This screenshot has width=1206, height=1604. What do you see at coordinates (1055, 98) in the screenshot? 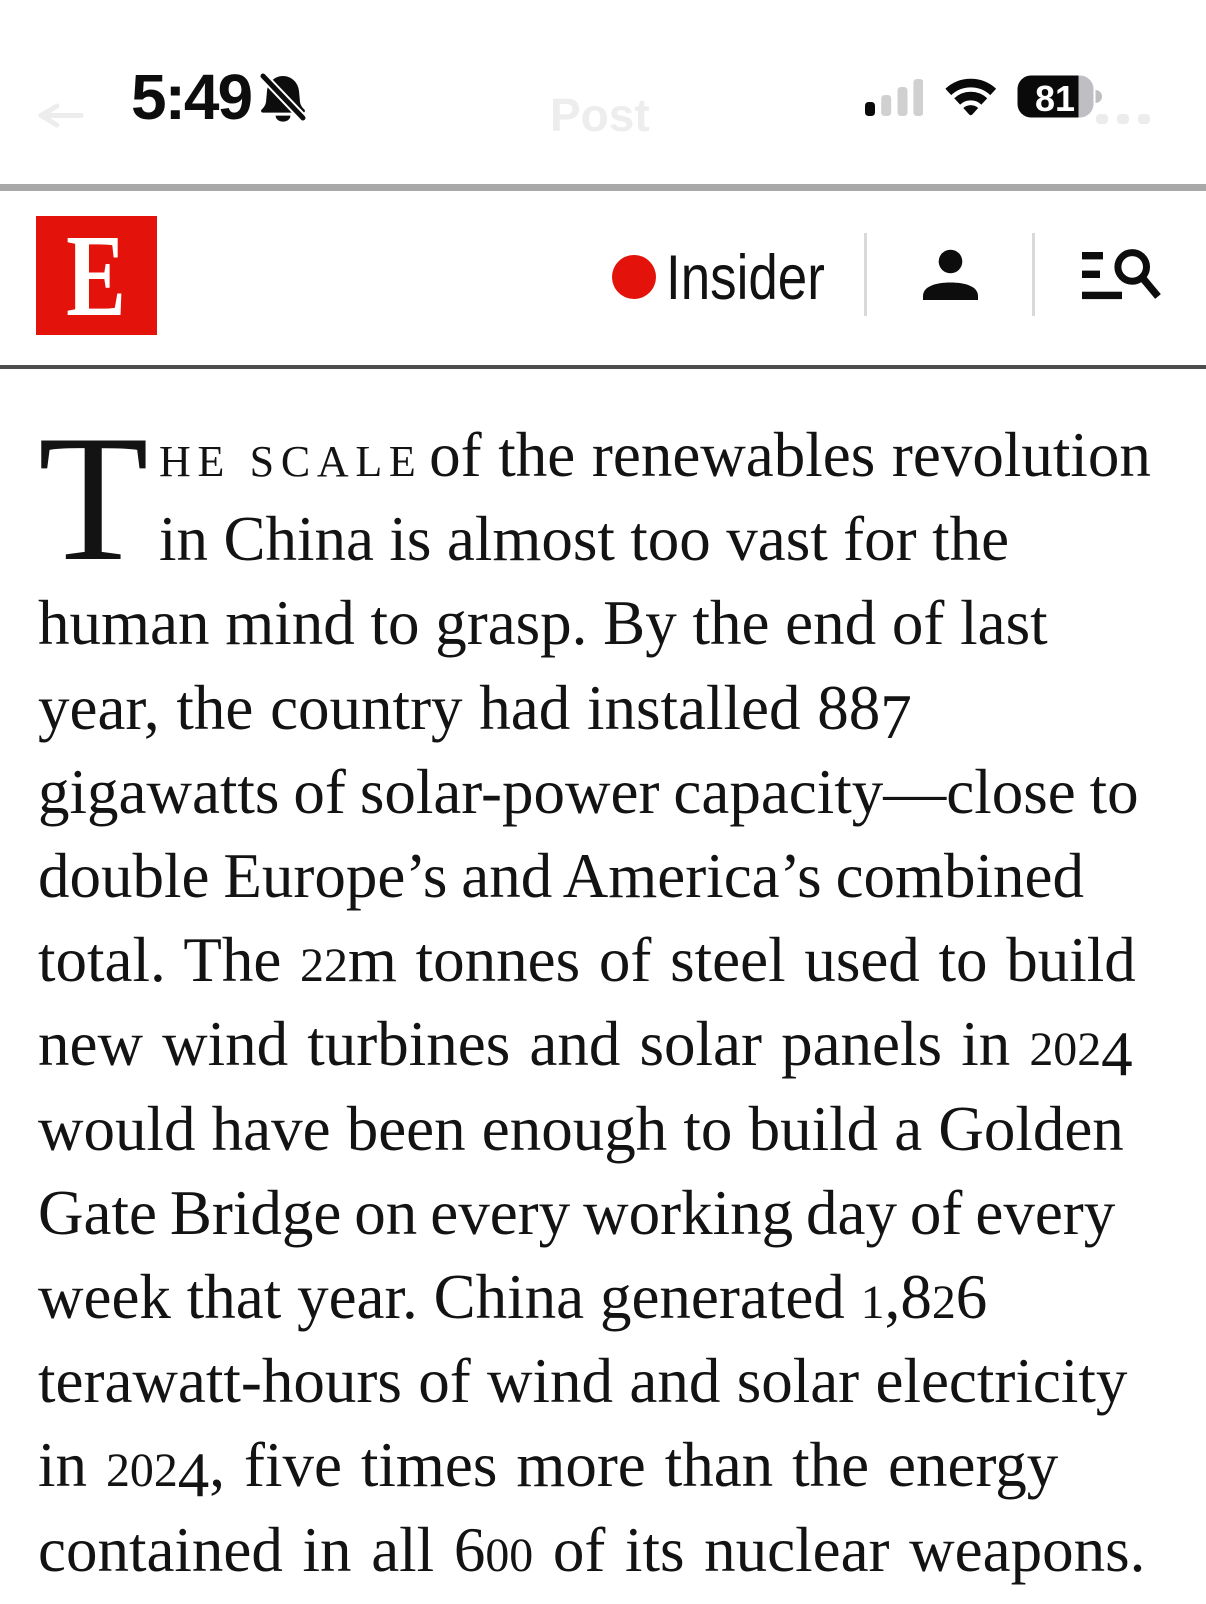
I see `svg-text: 81` at bounding box center [1055, 98].